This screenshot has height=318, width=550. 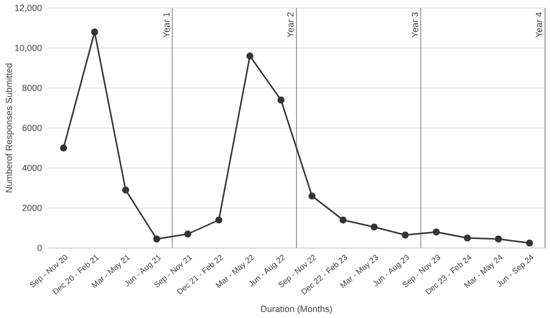 What do you see at coordinates (166, 25) in the screenshot?
I see `annotation: Year 1` at bounding box center [166, 25].